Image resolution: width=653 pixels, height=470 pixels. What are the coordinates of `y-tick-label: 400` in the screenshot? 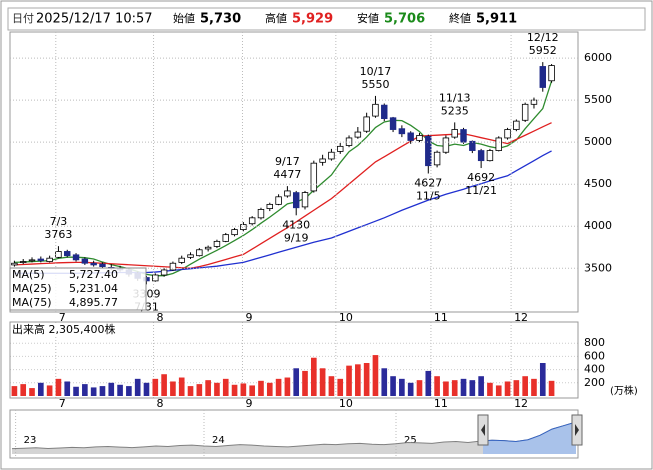 It's located at (594, 369).